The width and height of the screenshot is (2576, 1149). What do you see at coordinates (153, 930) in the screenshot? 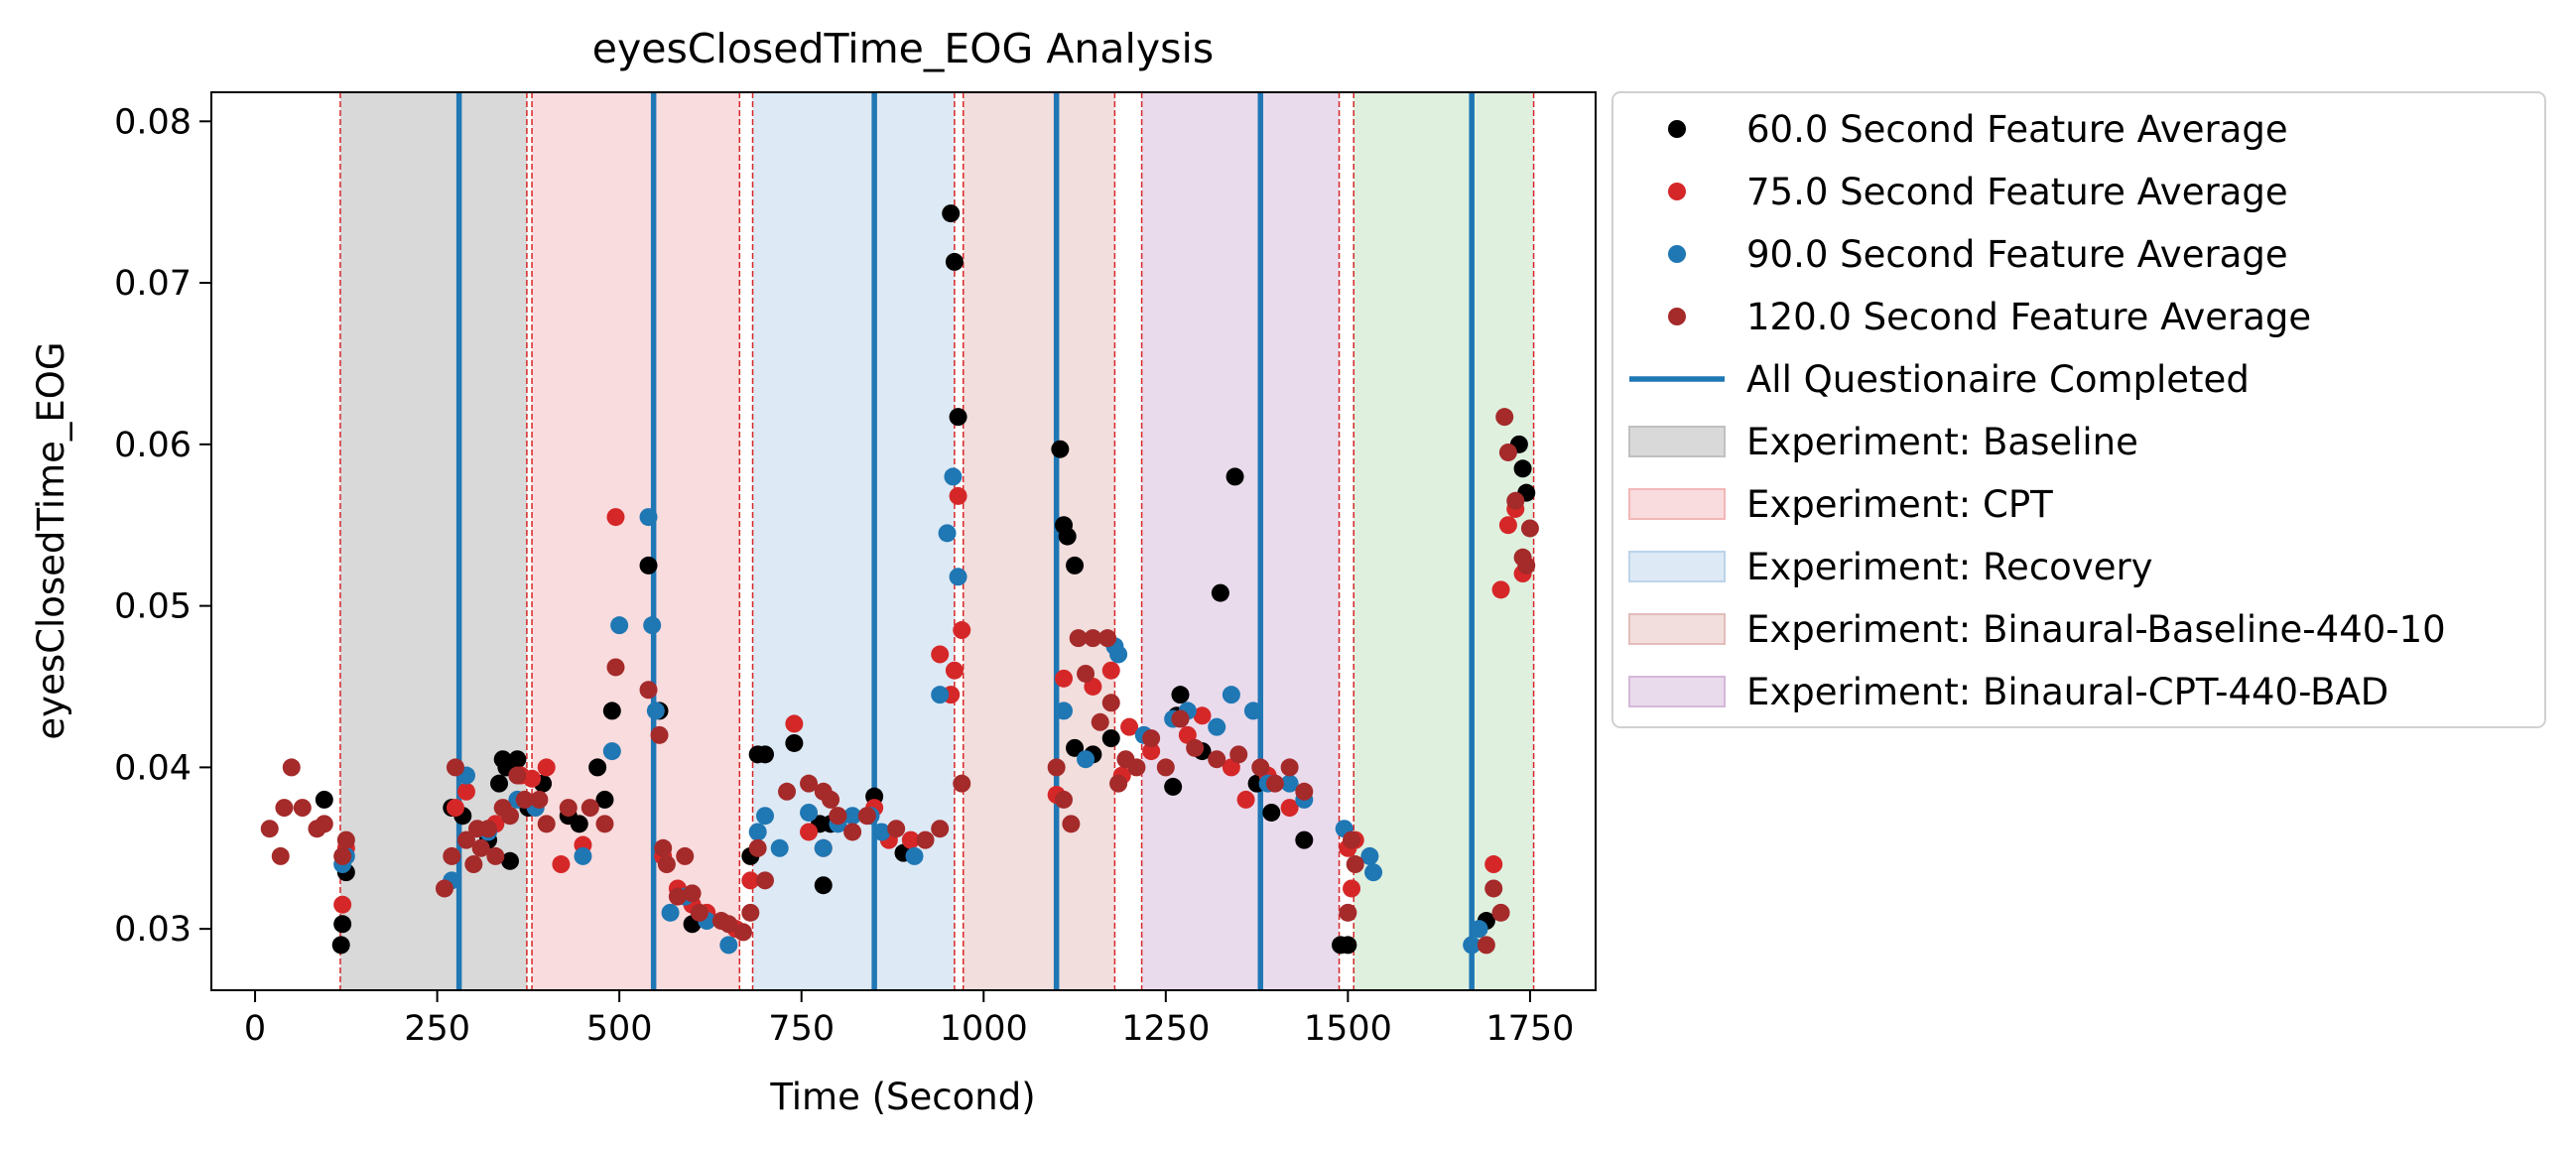
I see `y-tick-label: 0.03` at bounding box center [153, 930].